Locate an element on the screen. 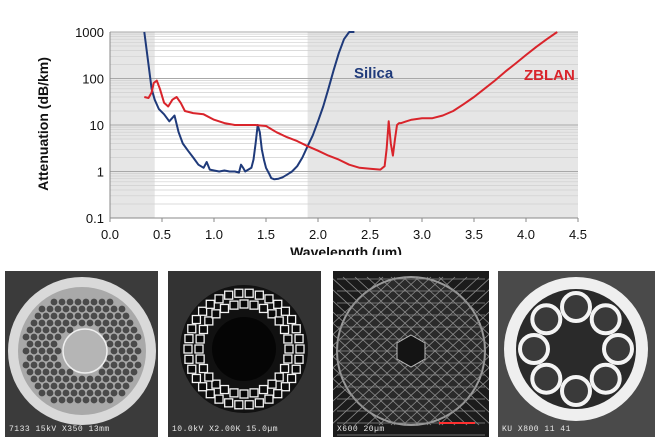 The image size is (662, 445). sem-image-3: X600 20µm is located at coordinates (411, 354).